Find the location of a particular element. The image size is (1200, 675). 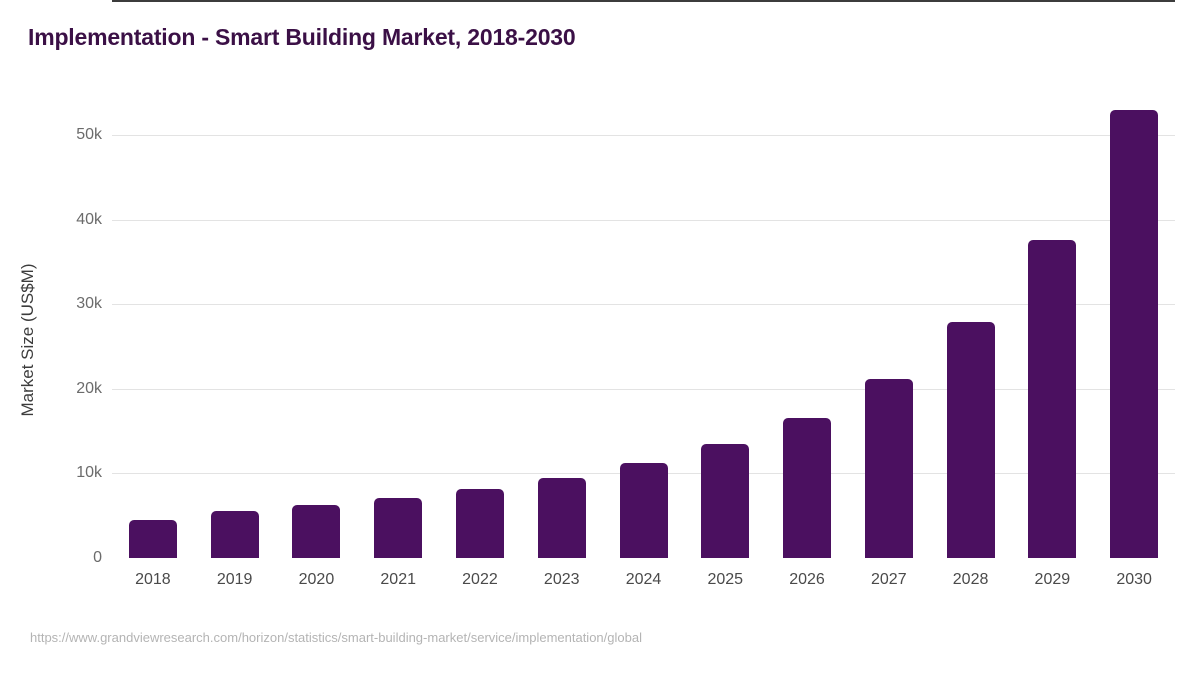

bar-2024 is located at coordinates (643, 510).